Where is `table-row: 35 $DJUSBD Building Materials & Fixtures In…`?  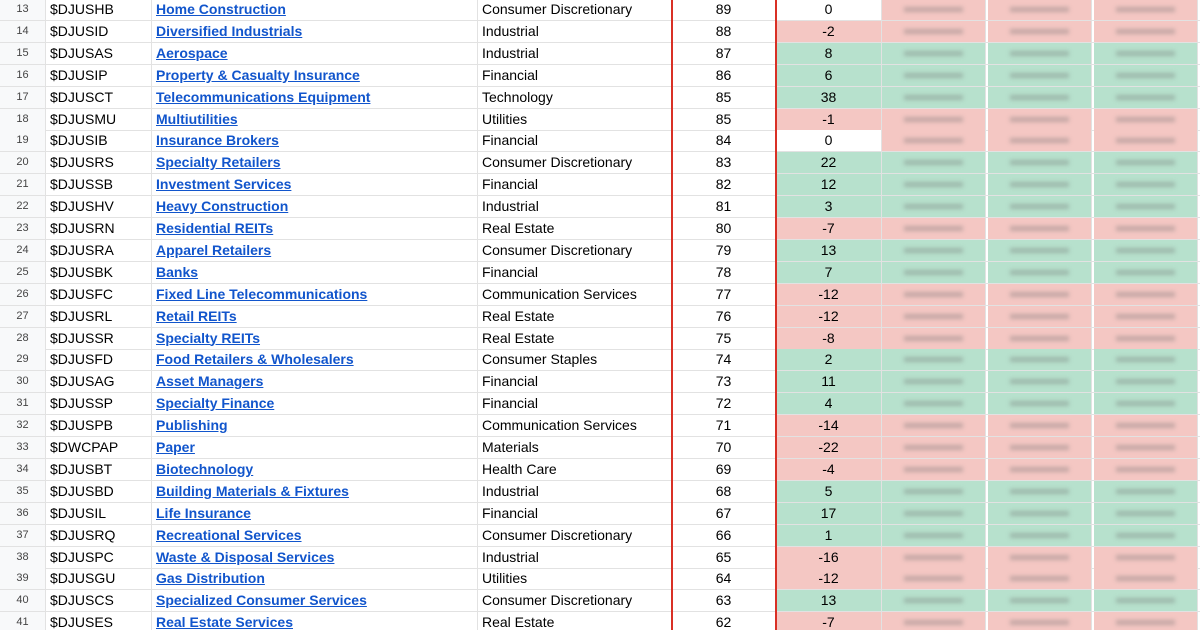
table-row: 35 $DJUSBD Building Materials & Fixtures In… is located at coordinates (600, 491).